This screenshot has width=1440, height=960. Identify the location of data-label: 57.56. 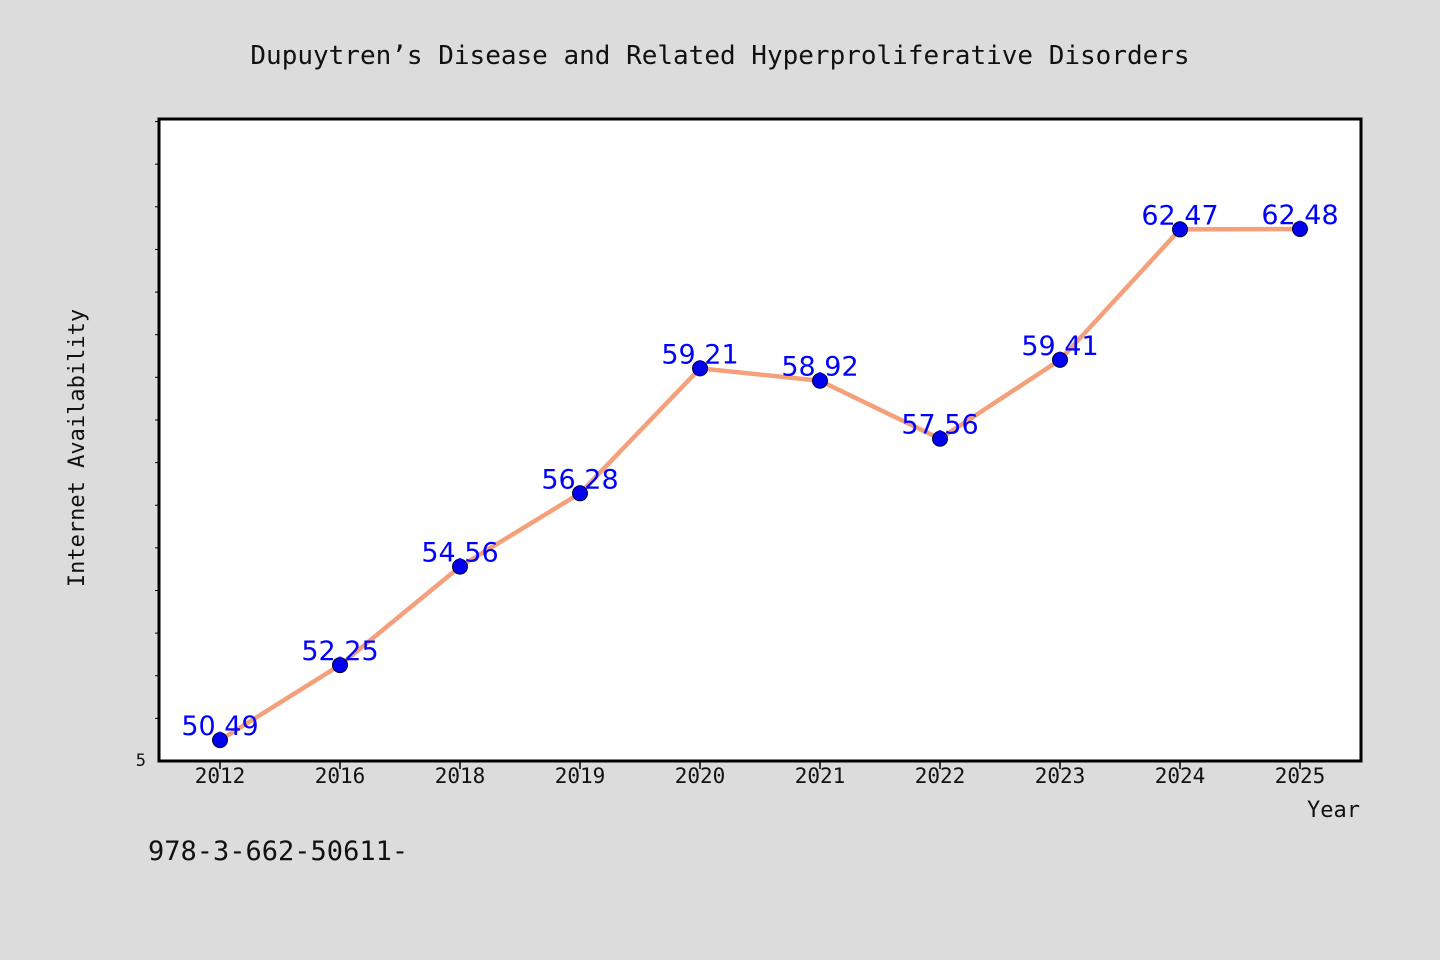
(939, 425).